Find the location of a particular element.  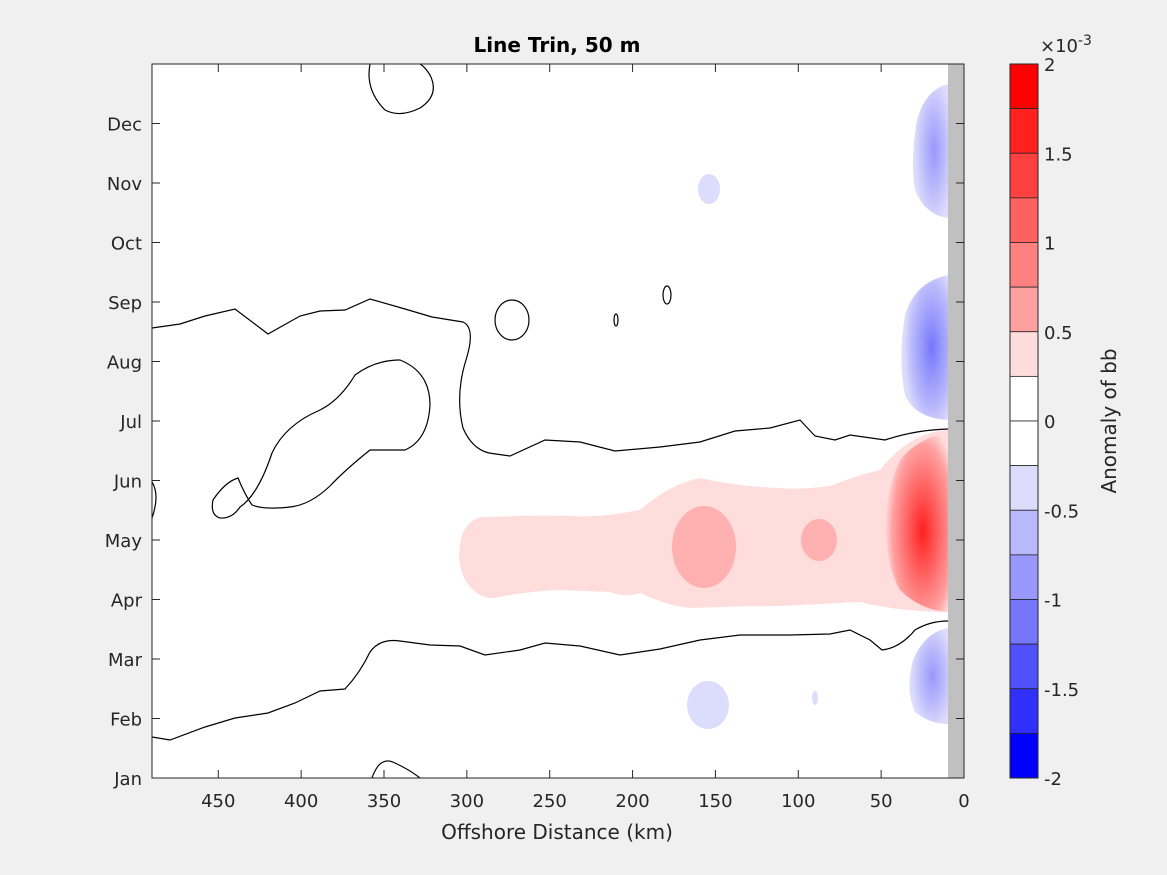

y-tick-label: Apr is located at coordinates (127, 601).